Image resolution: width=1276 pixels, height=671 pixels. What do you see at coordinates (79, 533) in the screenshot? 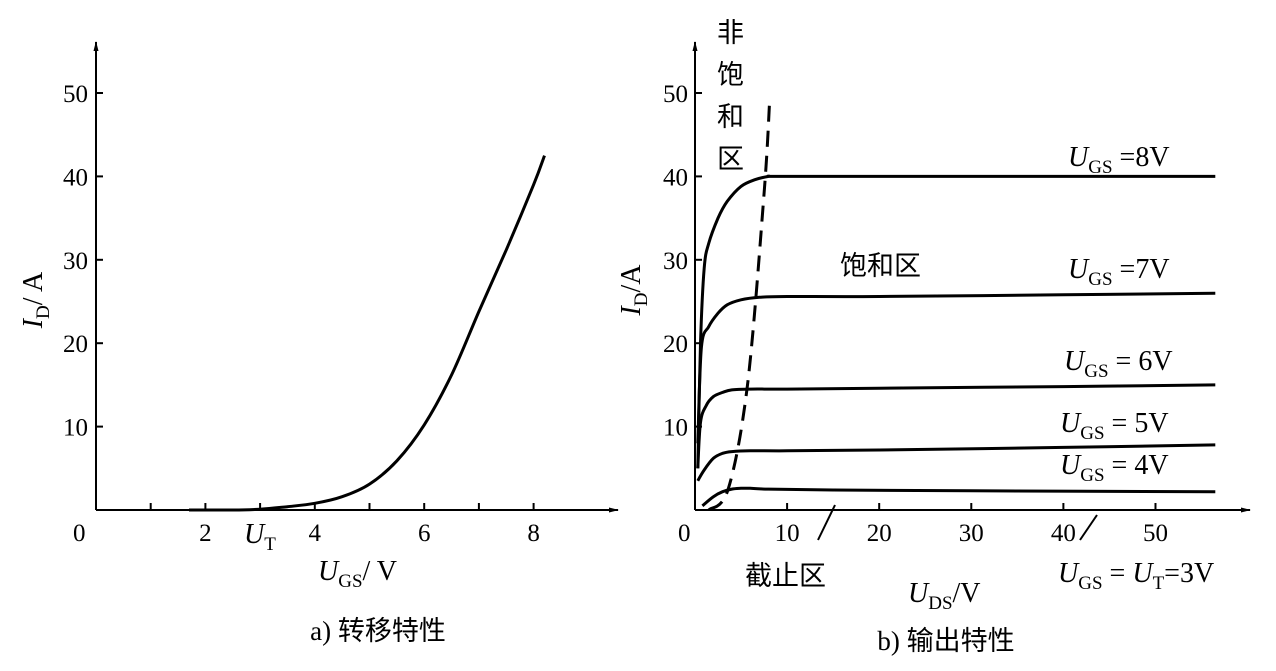
I see `transfer-origin-label: 0` at bounding box center [79, 533].